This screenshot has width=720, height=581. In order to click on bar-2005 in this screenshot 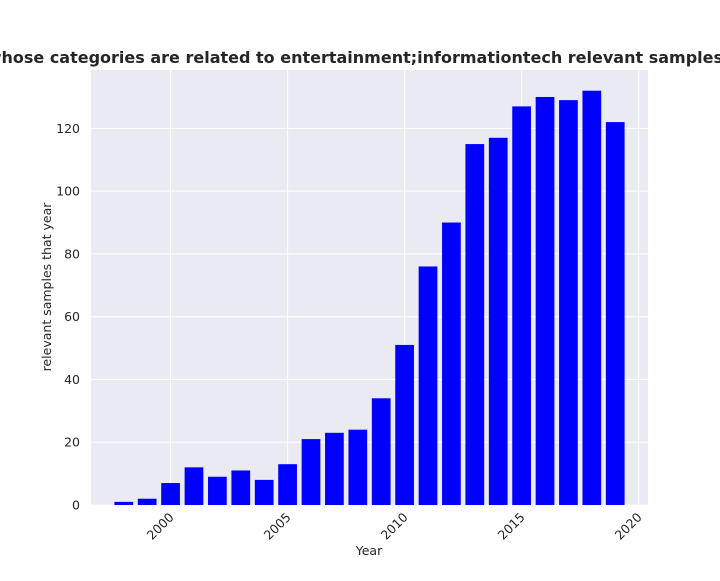, I will do `click(287, 484)`.